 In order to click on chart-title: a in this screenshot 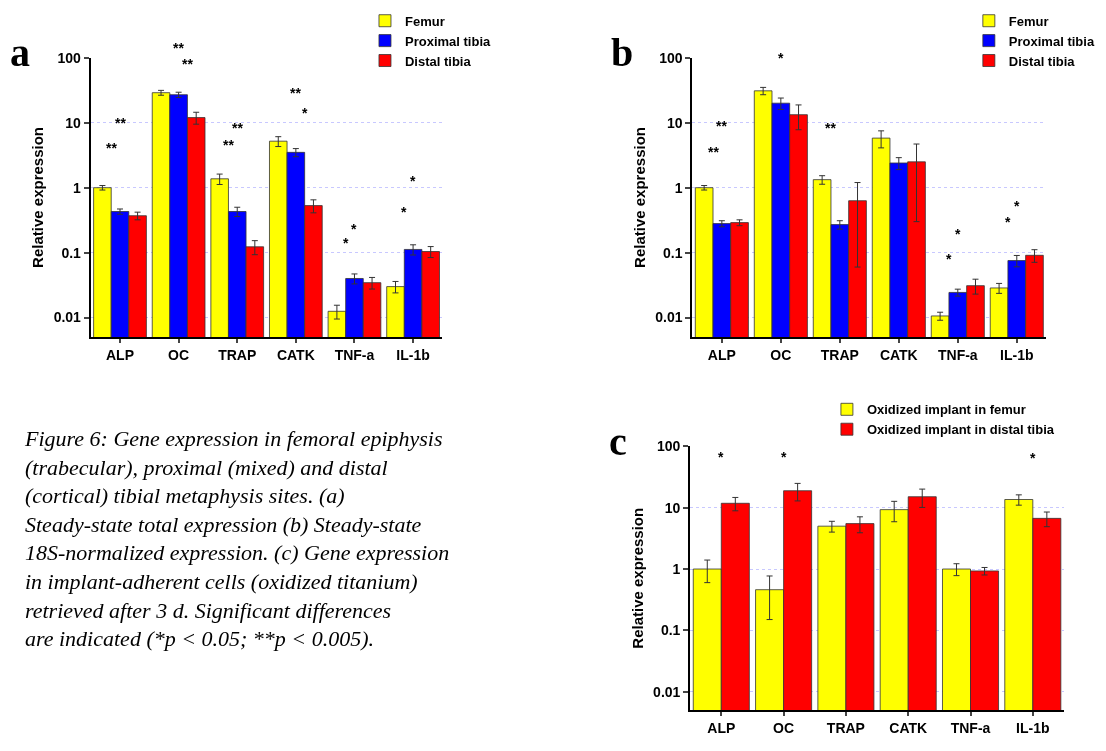, I will do `click(20, 52)`.